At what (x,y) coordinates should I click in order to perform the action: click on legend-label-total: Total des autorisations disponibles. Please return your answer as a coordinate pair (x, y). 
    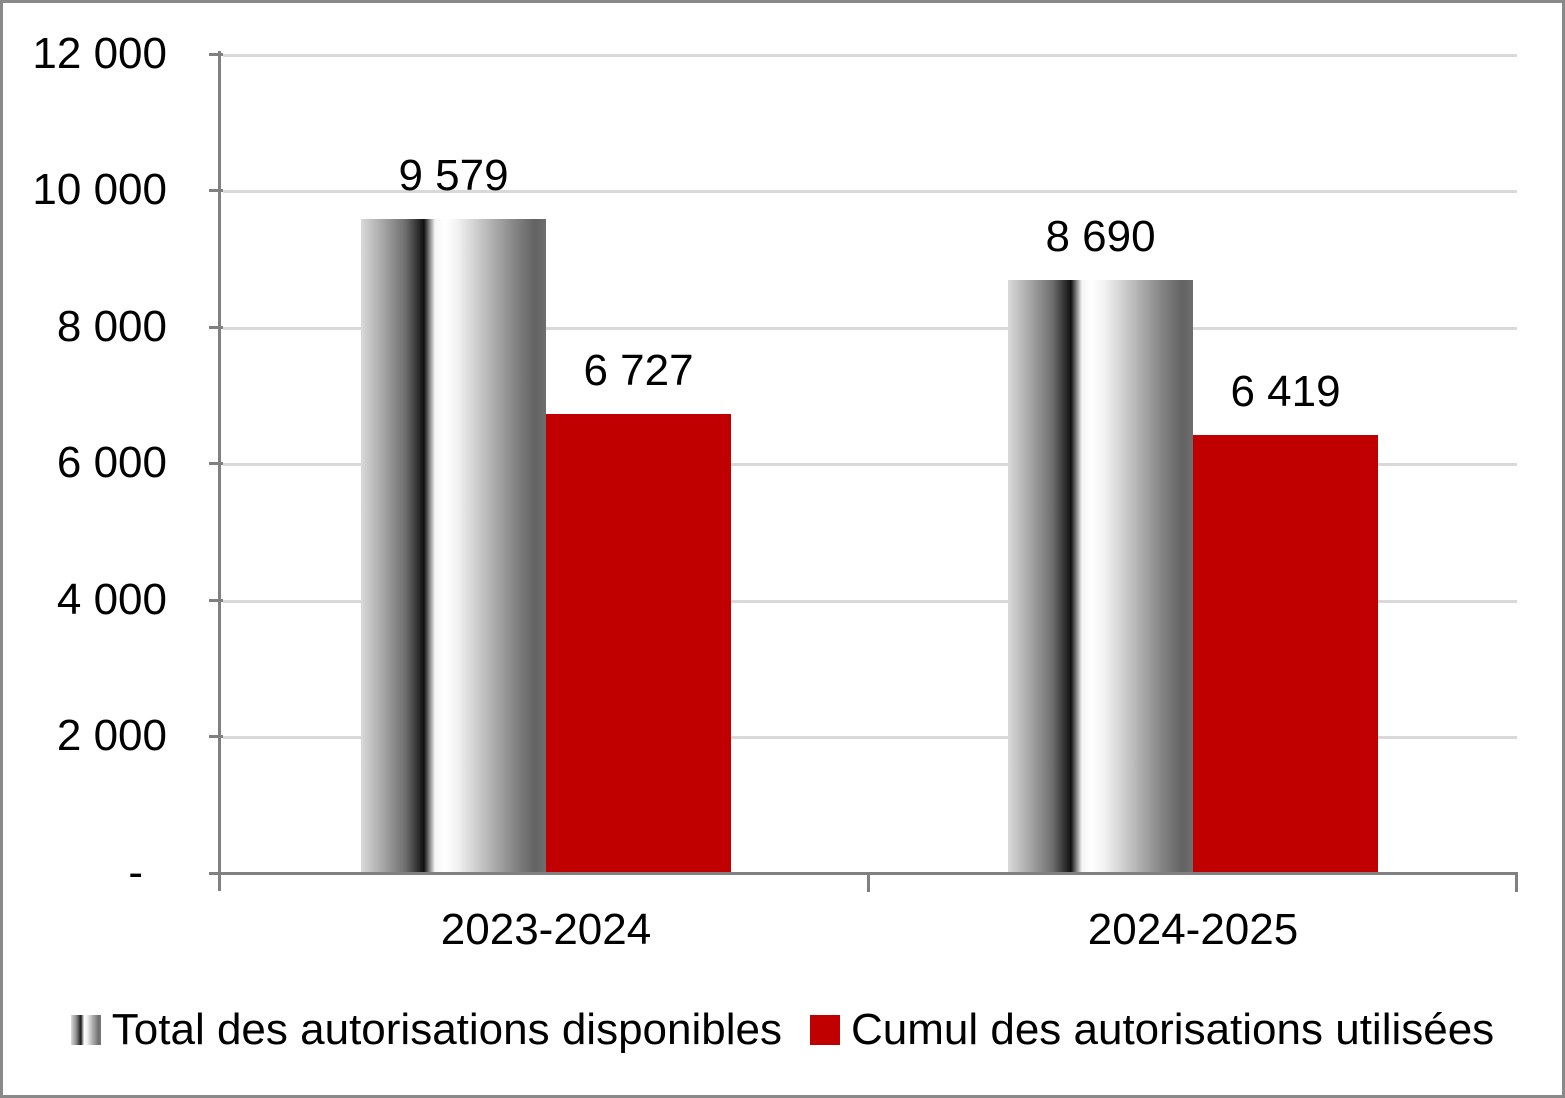
    Looking at the image, I should click on (446, 1029).